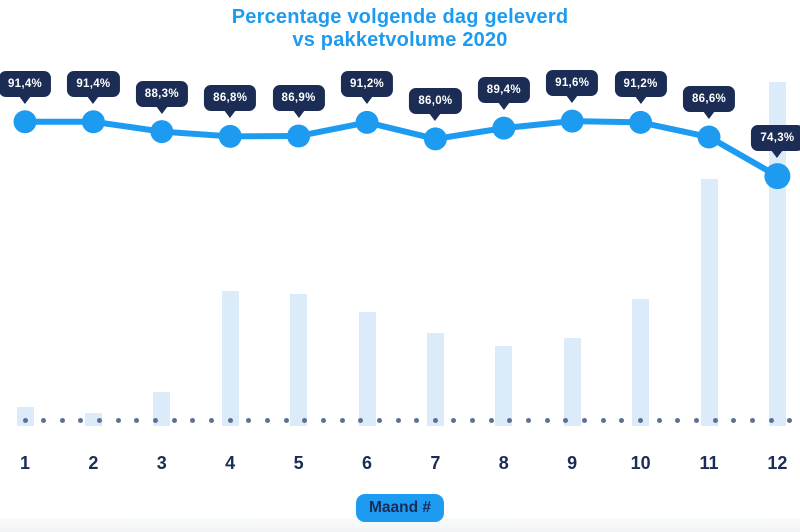 This screenshot has width=800, height=532. What do you see at coordinates (640, 463) in the screenshot?
I see `x-tick-label: 10` at bounding box center [640, 463].